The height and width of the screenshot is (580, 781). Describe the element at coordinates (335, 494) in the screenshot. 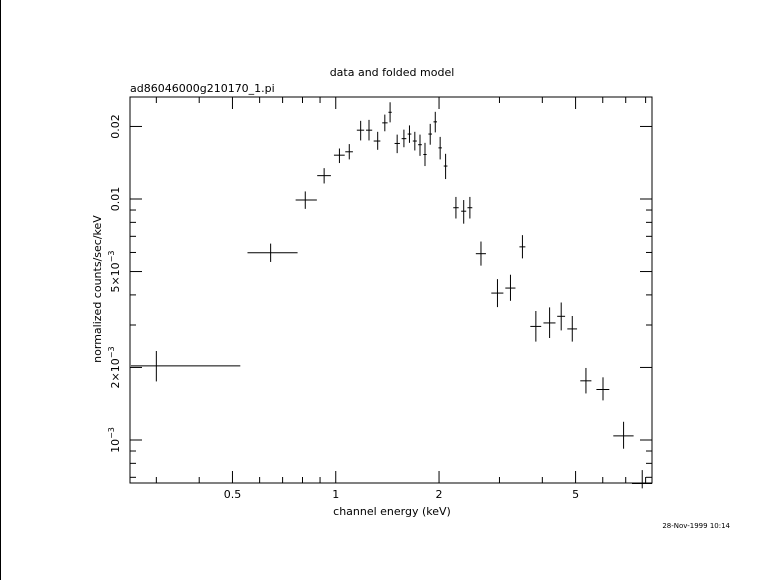

I see `x-tick-label: 1` at that location.